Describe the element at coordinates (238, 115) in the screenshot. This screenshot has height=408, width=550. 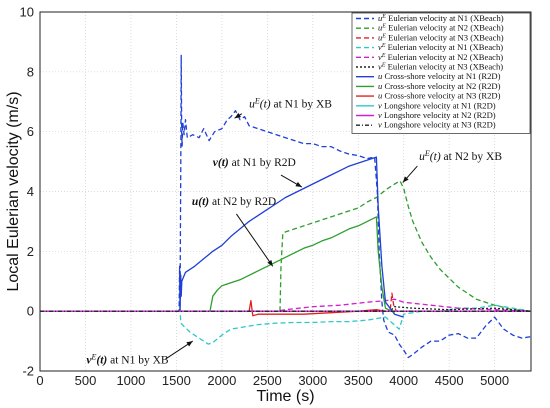
I see `annotation-arrowhead-a1` at that location.